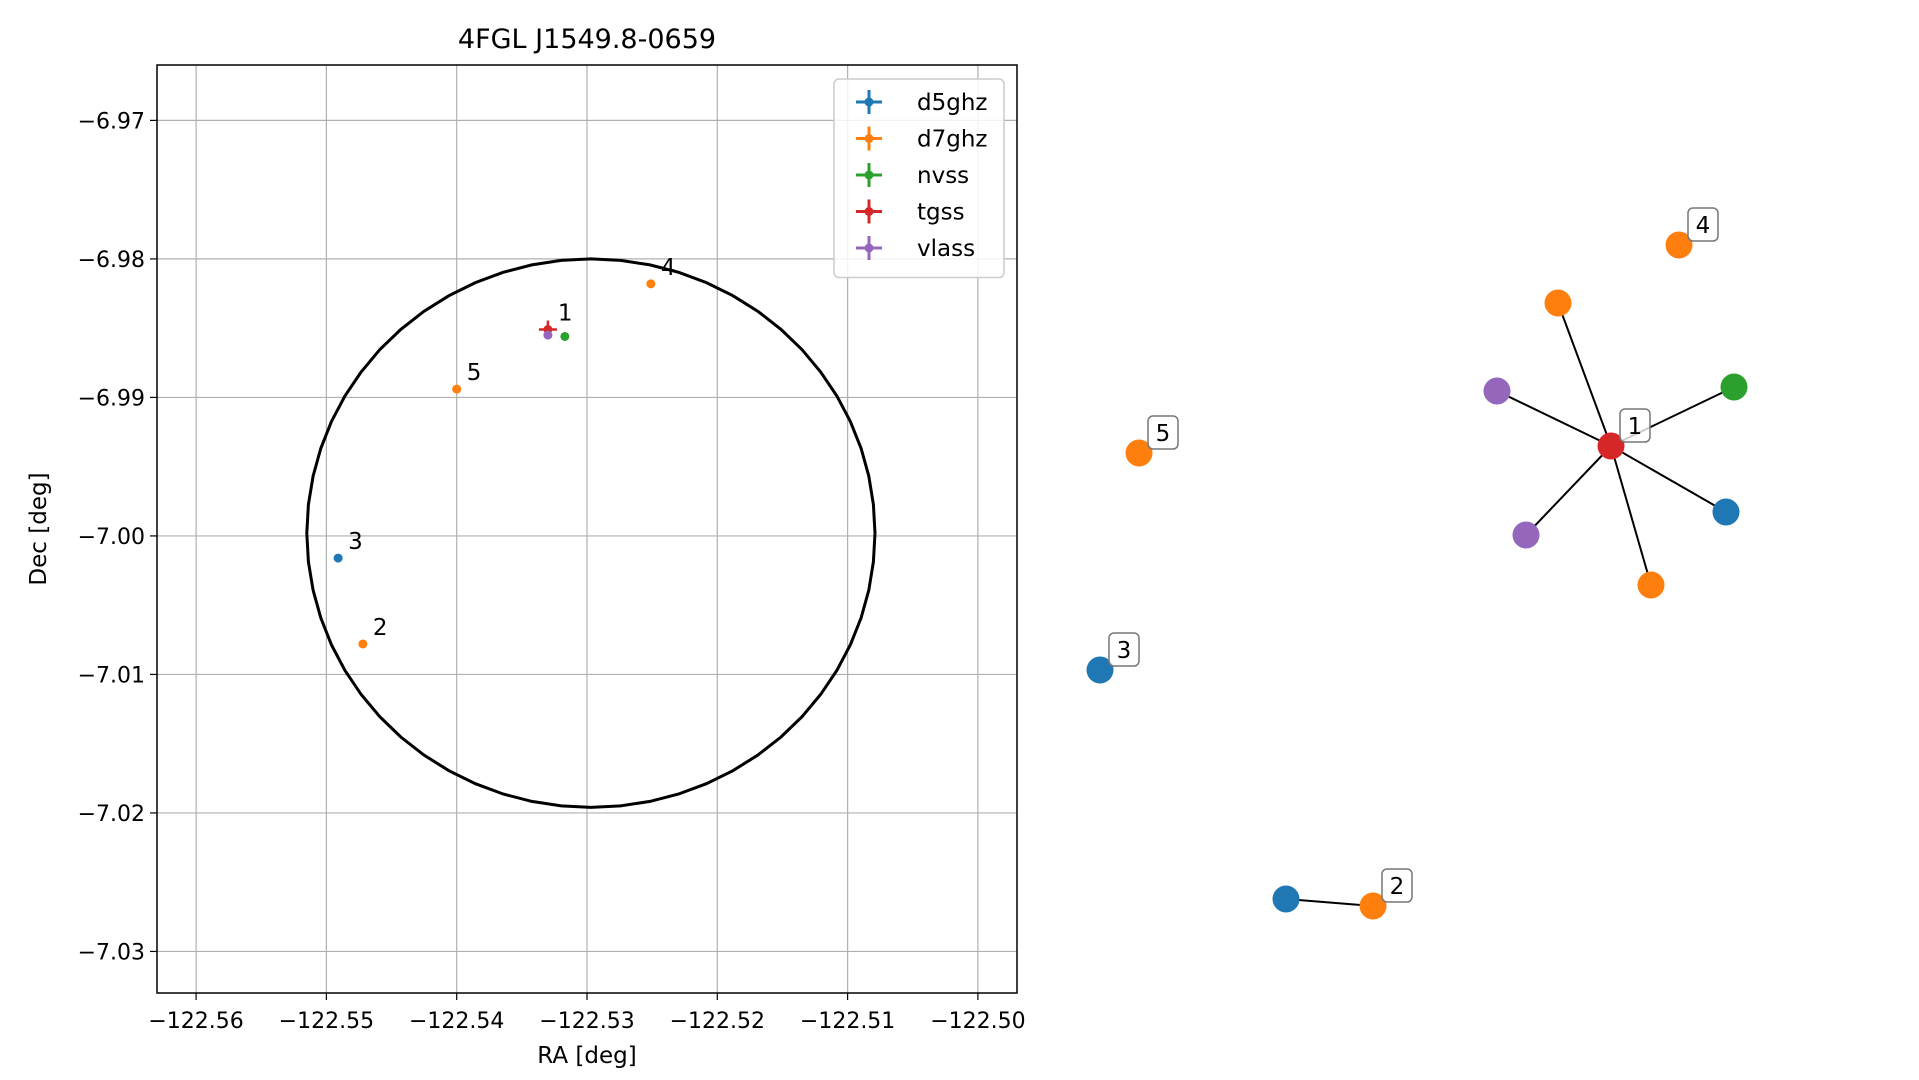  I want to click on x-tick-label: −122.51, so click(847, 1021).